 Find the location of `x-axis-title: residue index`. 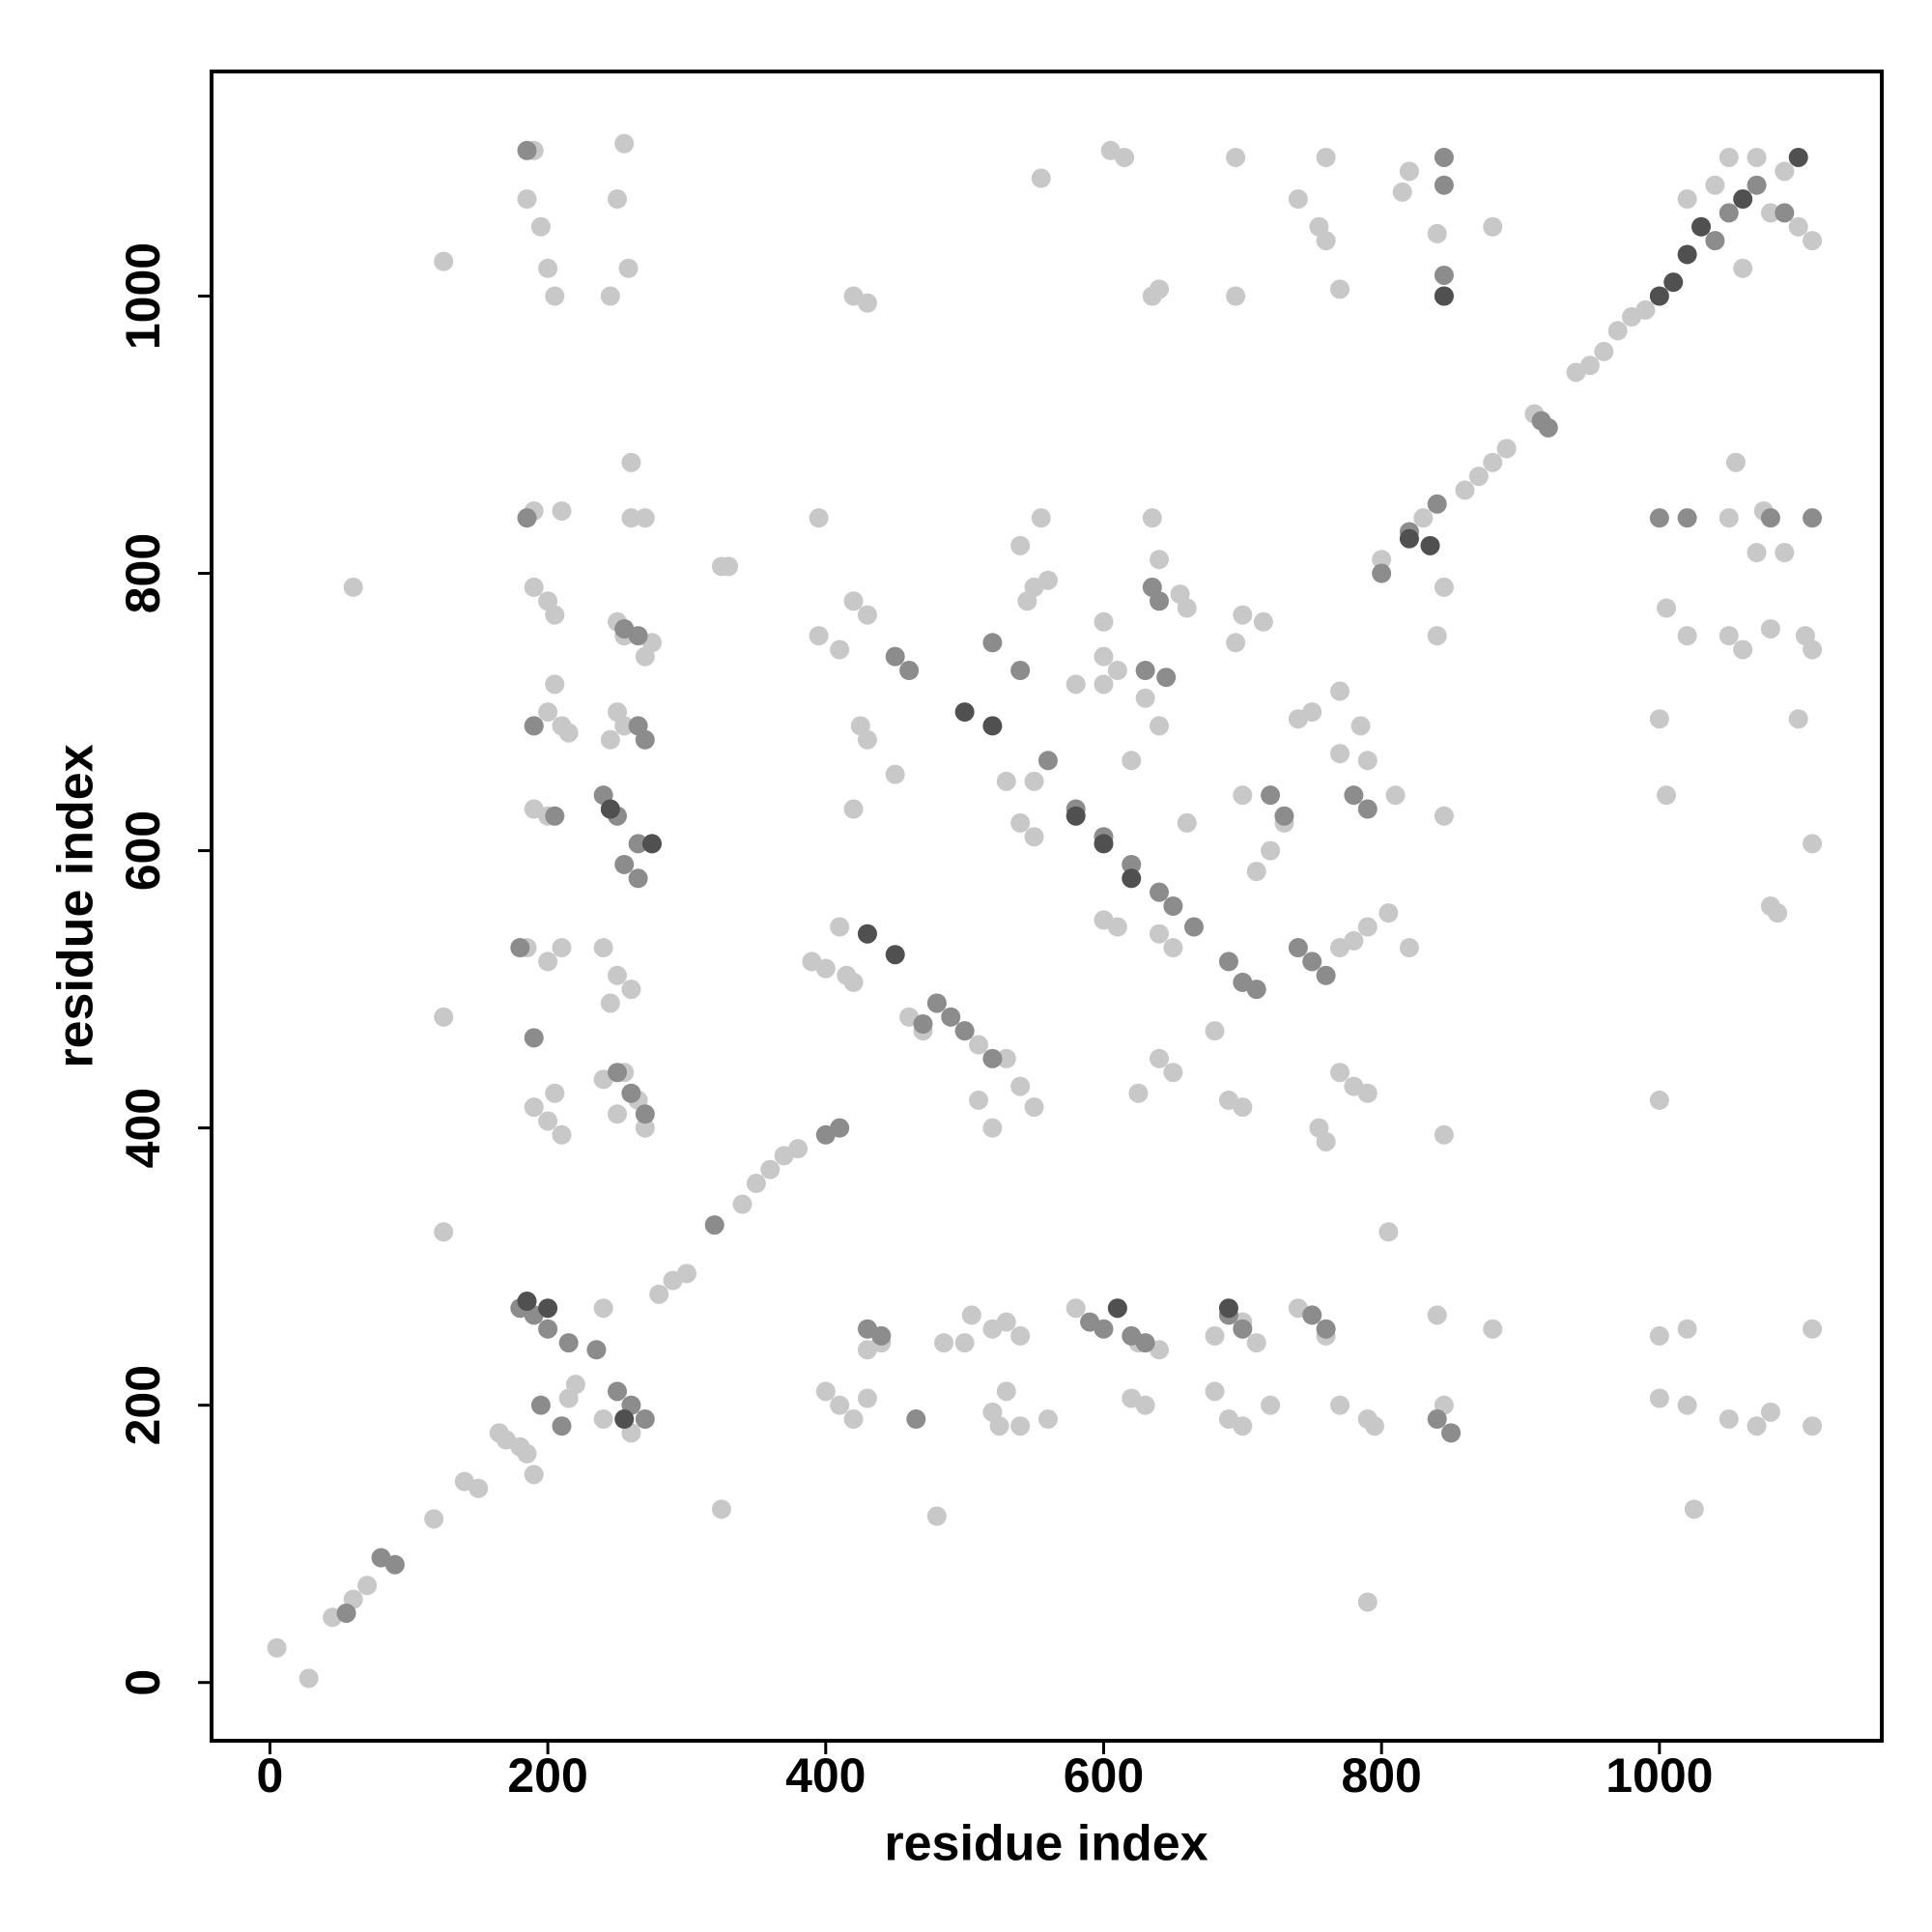

x-axis-title: residue index is located at coordinates (1046, 1844).